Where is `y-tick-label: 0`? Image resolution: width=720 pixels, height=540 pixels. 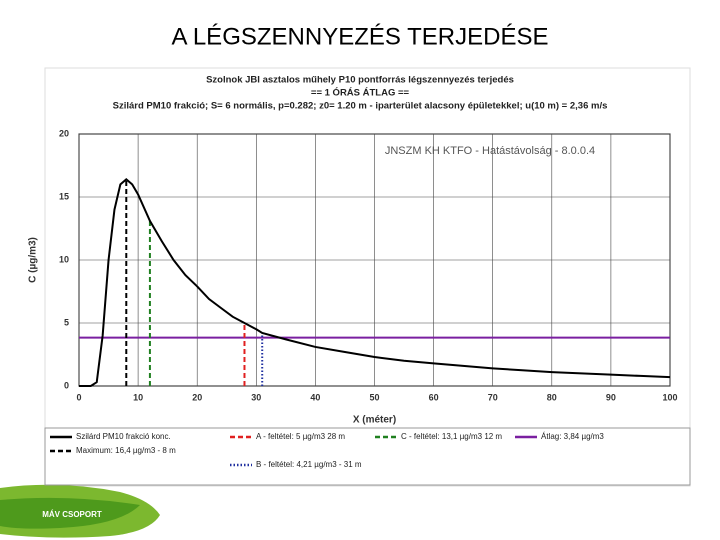
y-tick-label: 0 is located at coordinates (66, 385).